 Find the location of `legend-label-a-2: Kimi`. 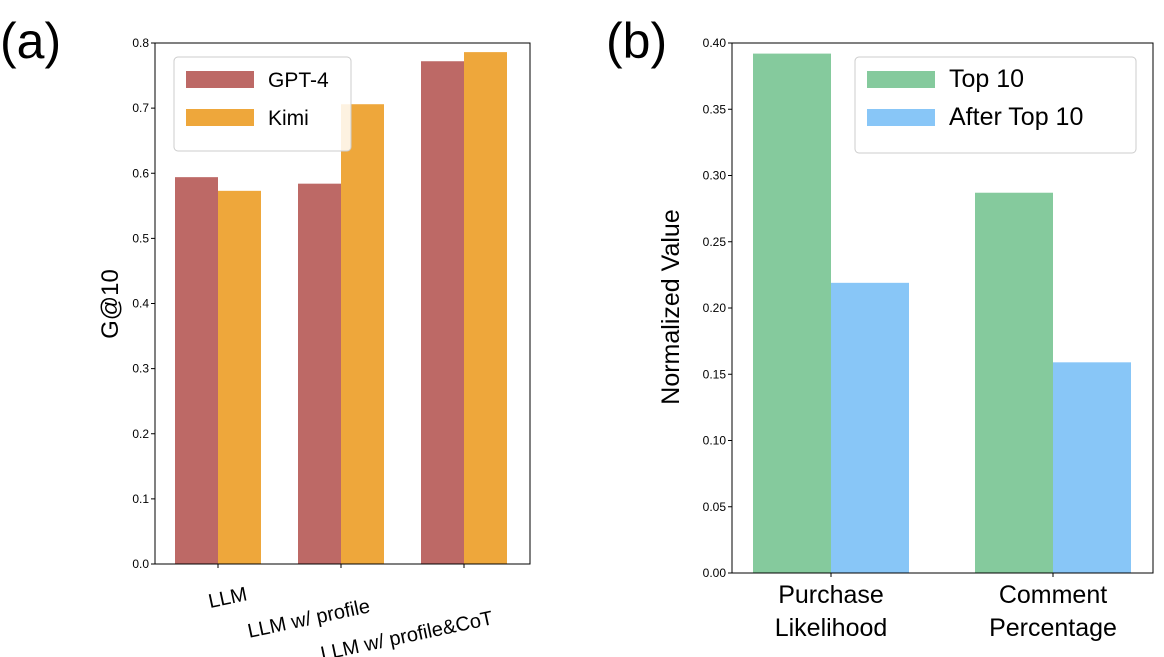

legend-label-a-2: Kimi is located at coordinates (288, 118).